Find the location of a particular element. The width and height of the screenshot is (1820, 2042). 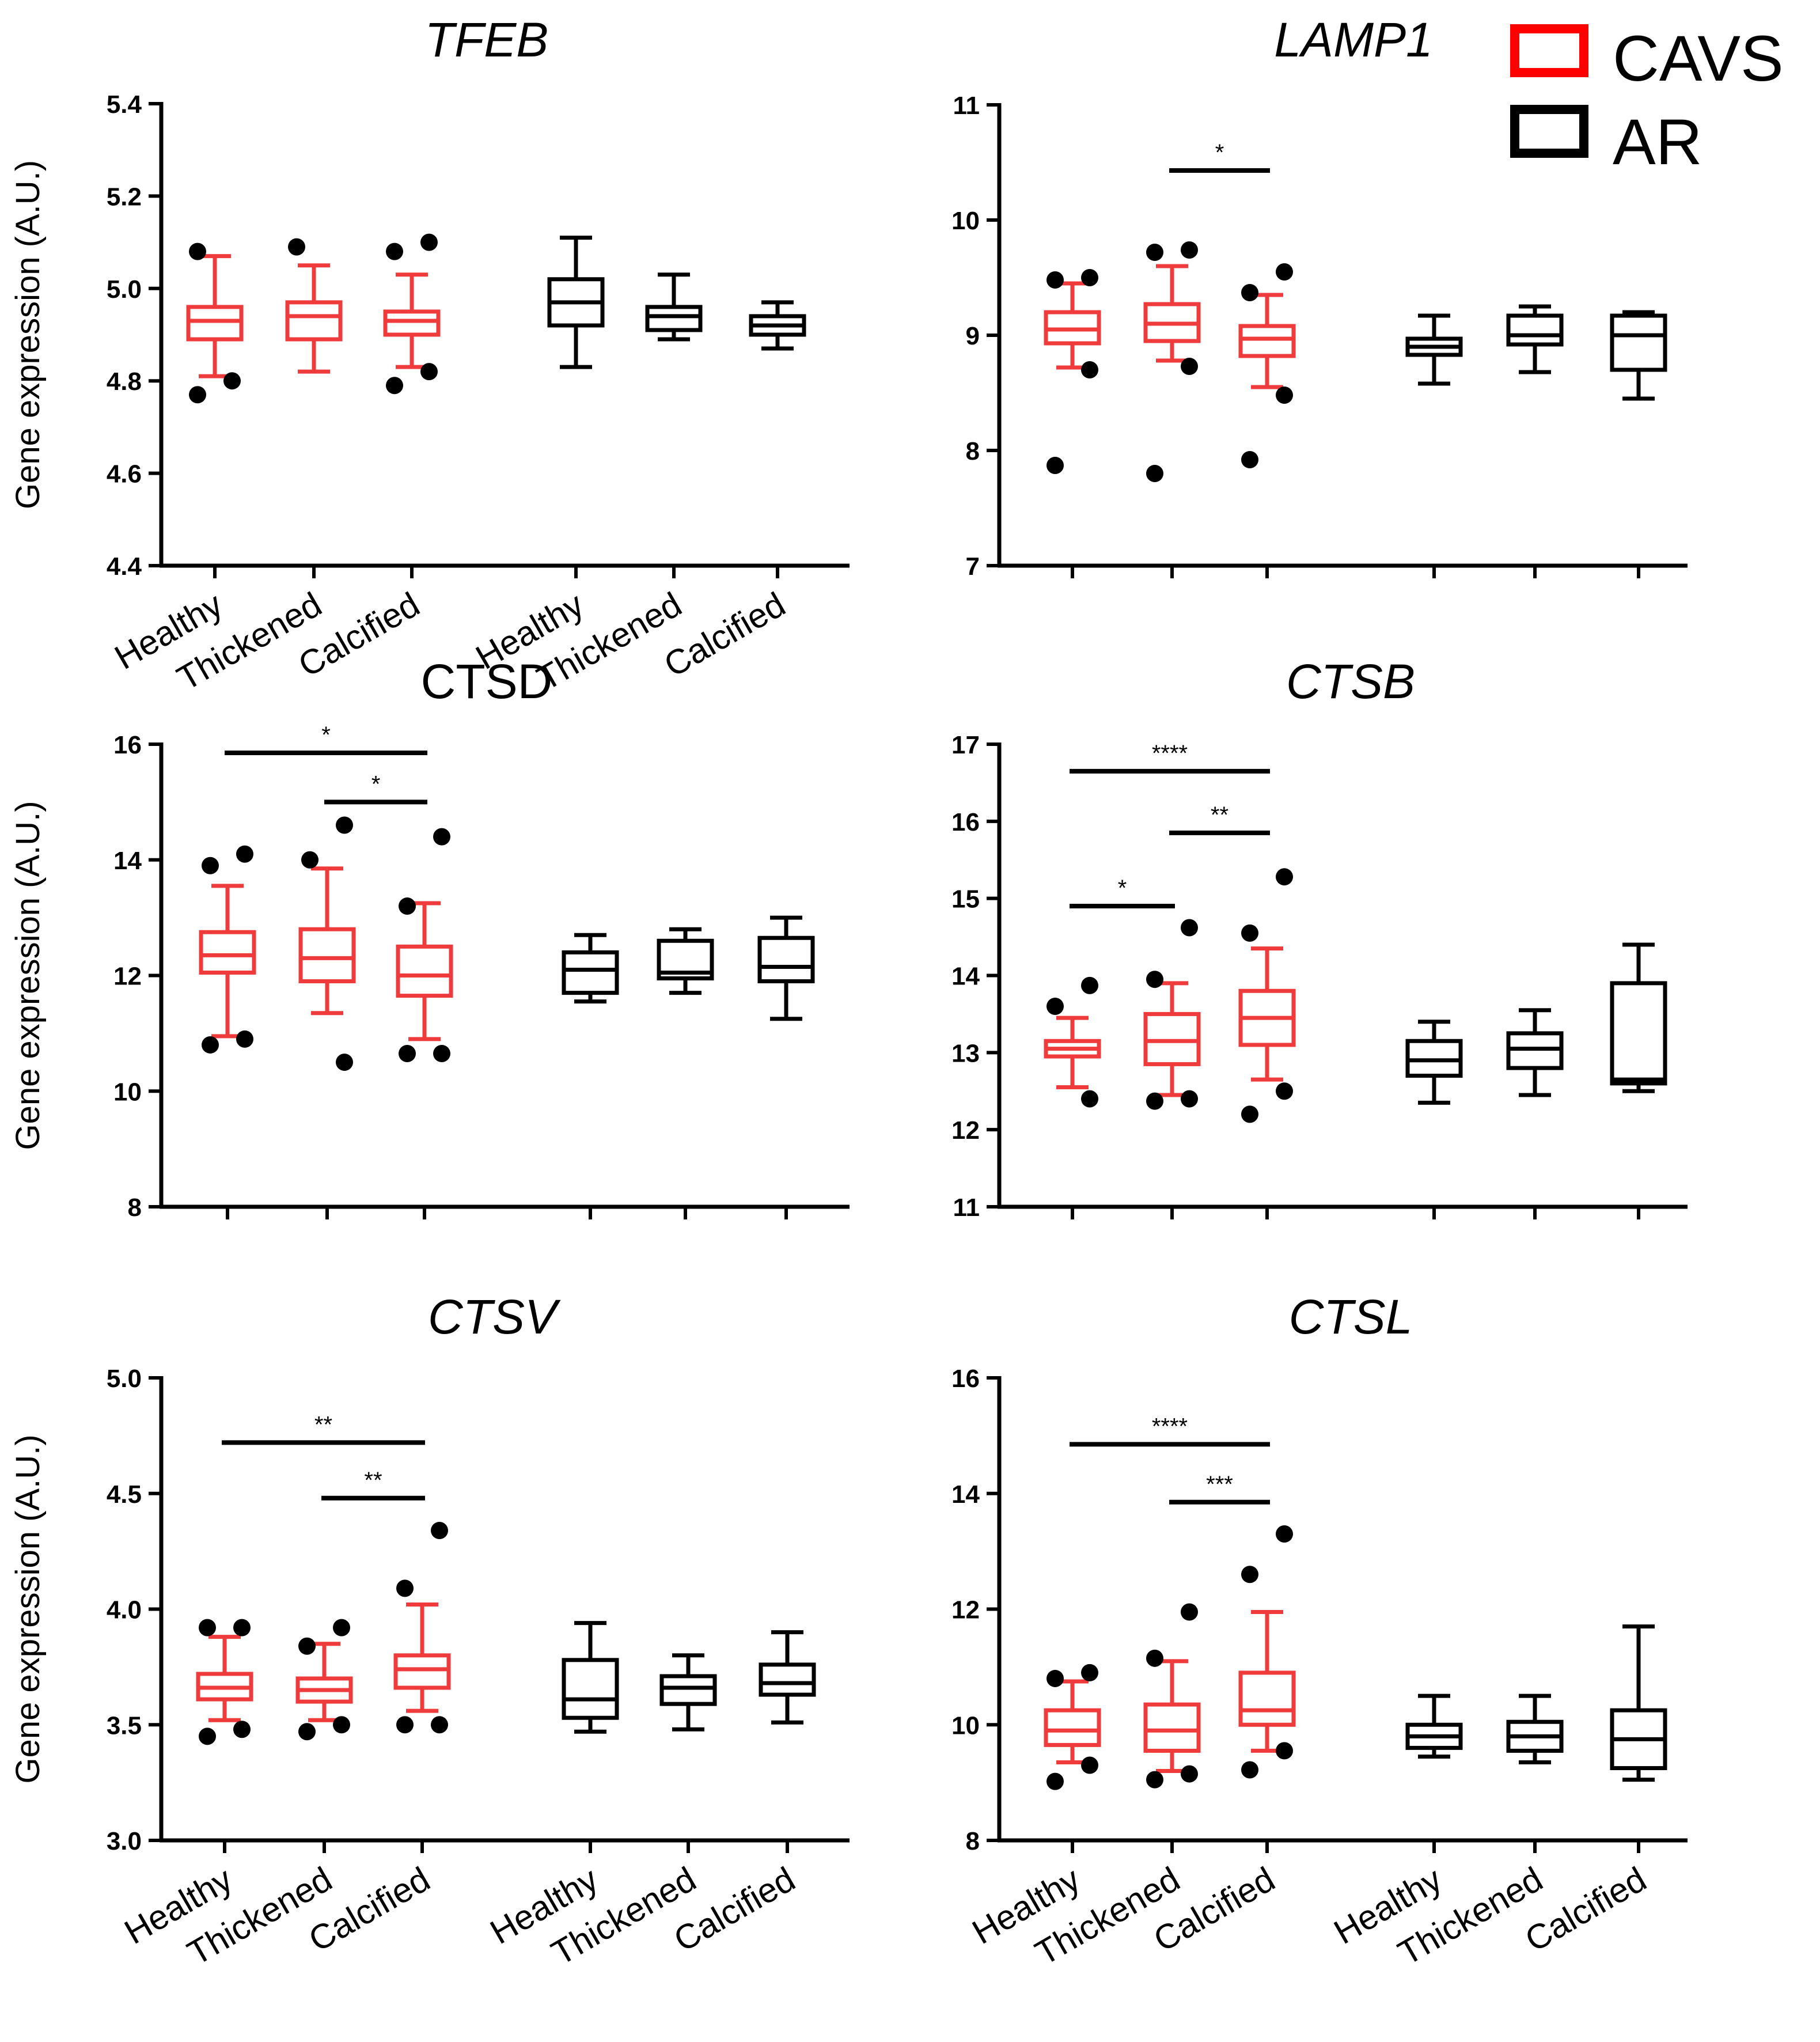

y-tick-label: 4.6 is located at coordinates (124, 474).